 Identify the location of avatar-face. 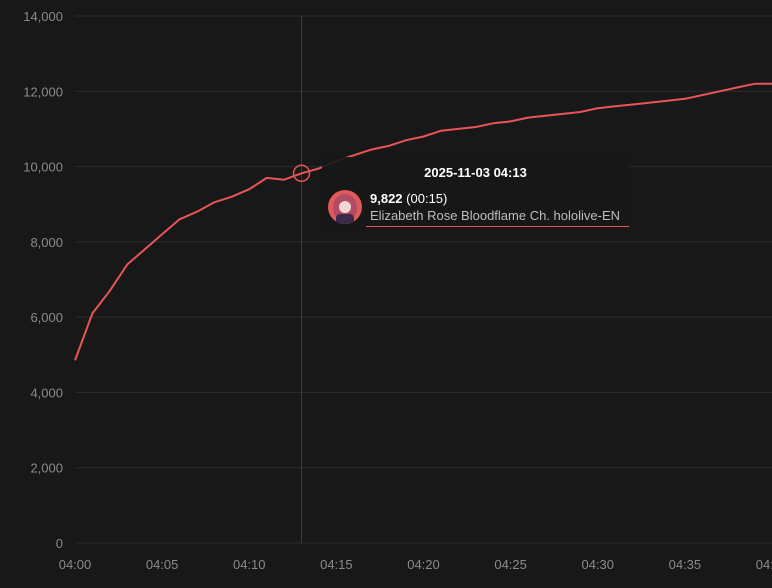
(345, 207).